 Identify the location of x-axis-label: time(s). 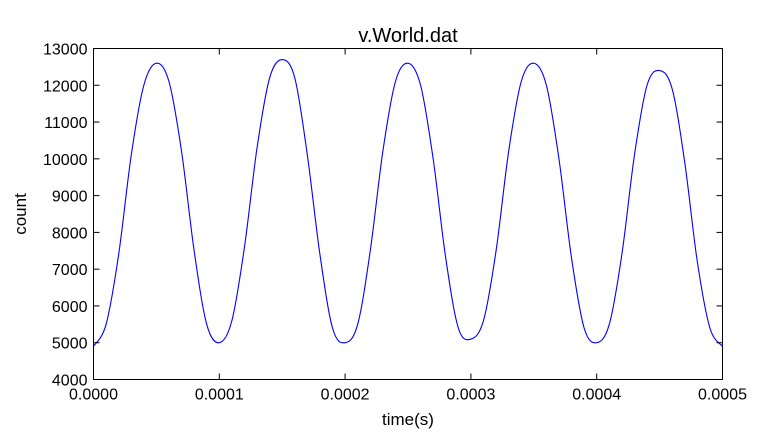
(408, 419).